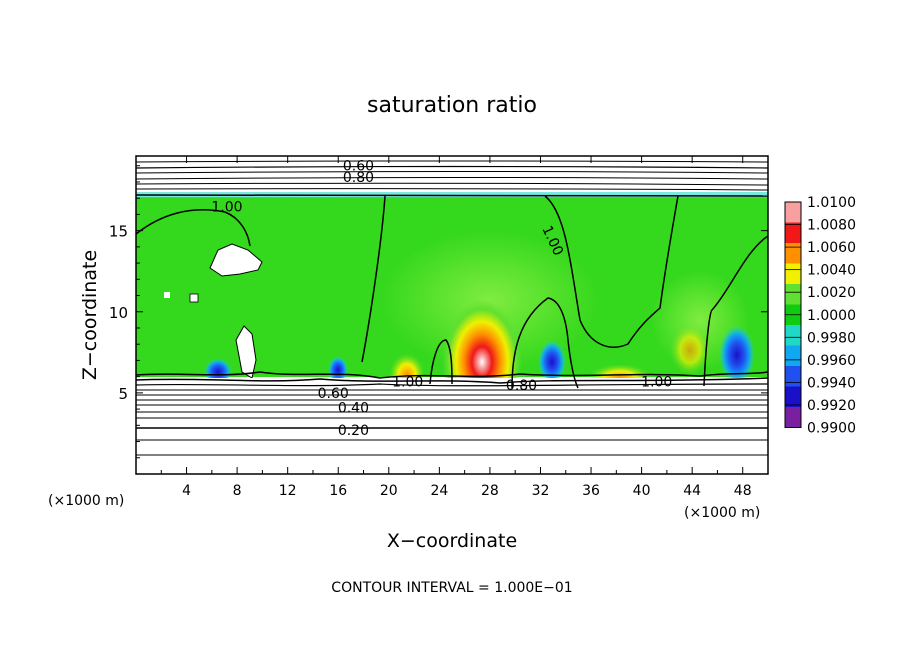  What do you see at coordinates (743, 491) in the screenshot?
I see `x-tick-label: 48` at bounding box center [743, 491].